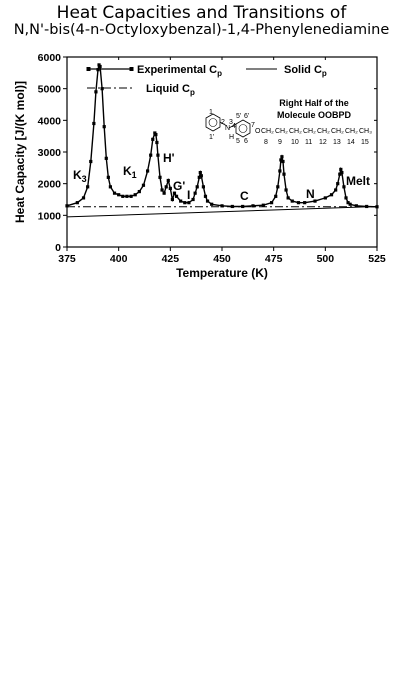 The height and width of the screenshot is (692, 403). Describe the element at coordinates (314, 103) in the screenshot. I see `inset-caption-line-1: Right Half of the` at that location.